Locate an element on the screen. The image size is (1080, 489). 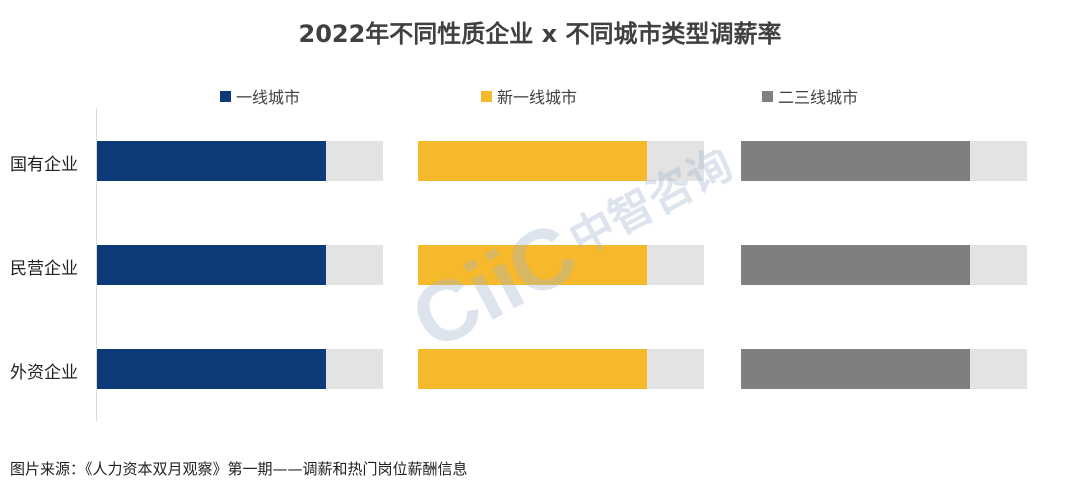
category-label-private: 民营企业 is located at coordinates (44, 269).